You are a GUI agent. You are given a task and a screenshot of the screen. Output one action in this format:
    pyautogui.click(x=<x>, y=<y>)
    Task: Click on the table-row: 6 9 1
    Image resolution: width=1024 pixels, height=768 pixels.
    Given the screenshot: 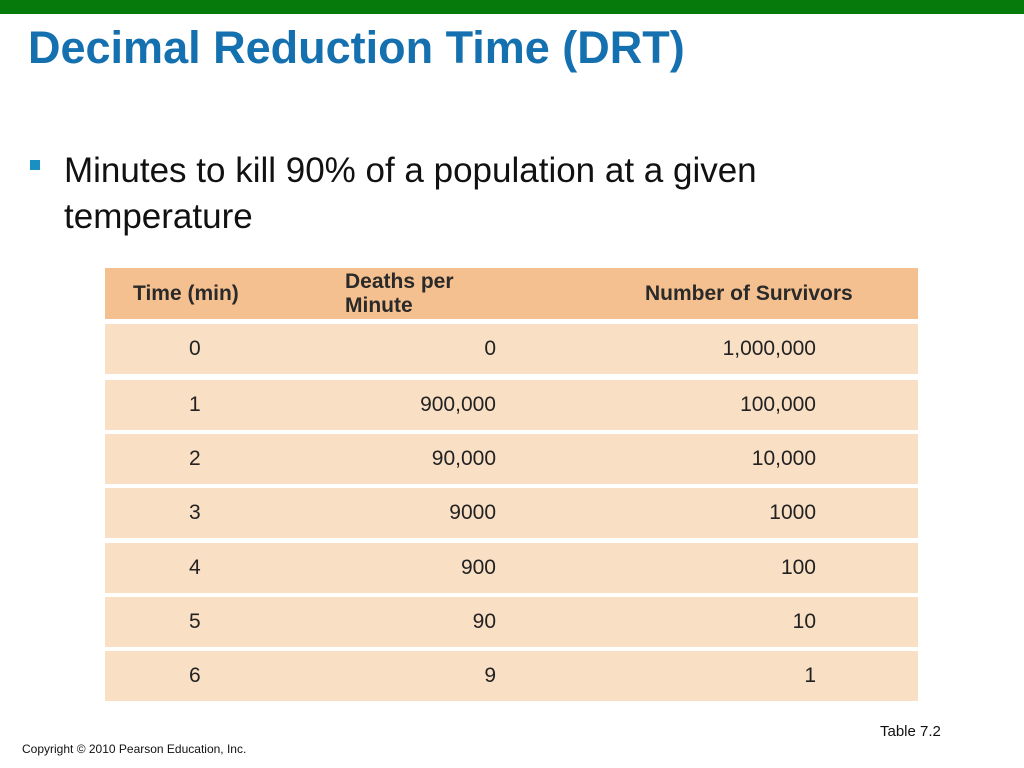 What is the action you would take?
    pyautogui.click(x=511, y=676)
    